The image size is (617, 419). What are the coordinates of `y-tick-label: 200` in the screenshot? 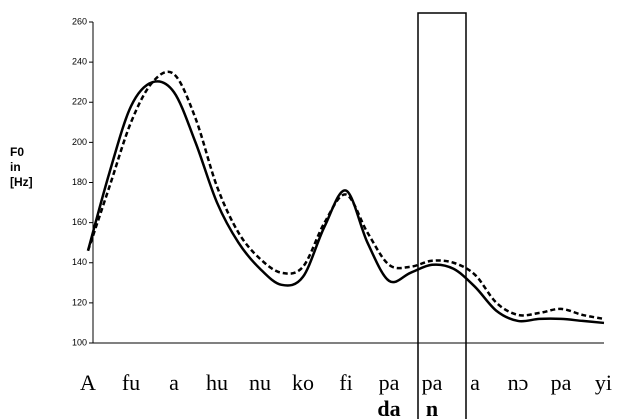 It's located at (79, 142).